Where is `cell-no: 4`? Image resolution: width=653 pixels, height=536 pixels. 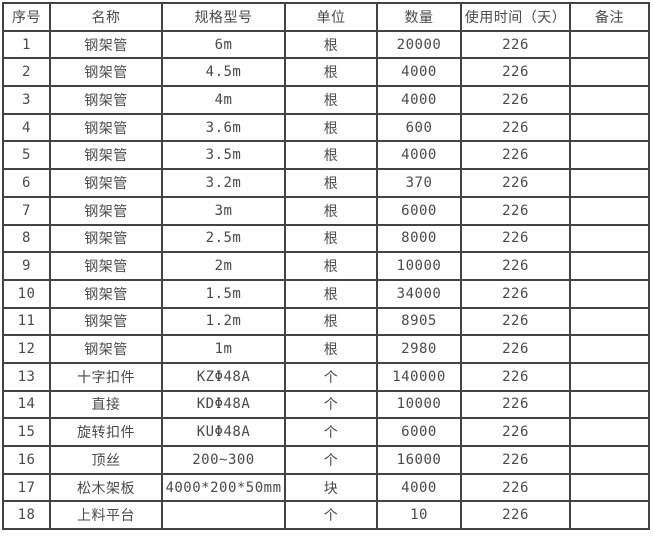 cell-no: 4 is located at coordinates (26, 127).